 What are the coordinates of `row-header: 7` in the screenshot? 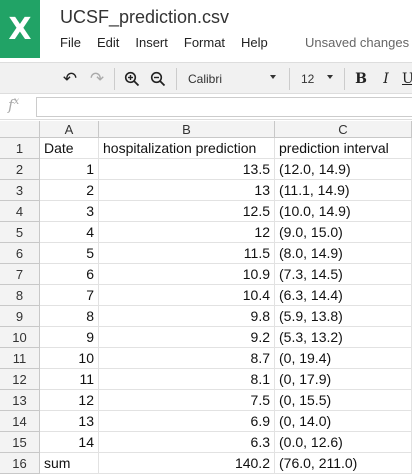 It's located at (20, 274).